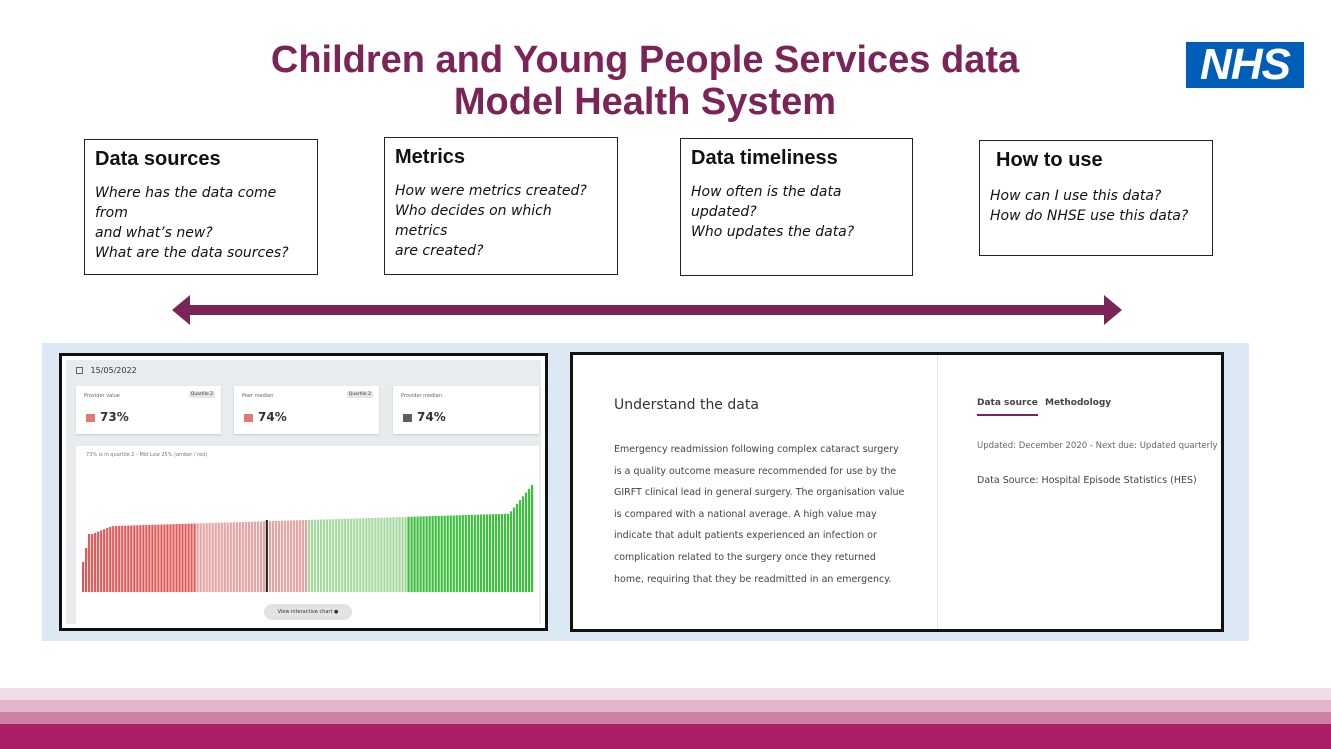 This screenshot has height=749, width=1331. Describe the element at coordinates (102, 396) in the screenshot. I see `stat-label: Provider value` at that location.